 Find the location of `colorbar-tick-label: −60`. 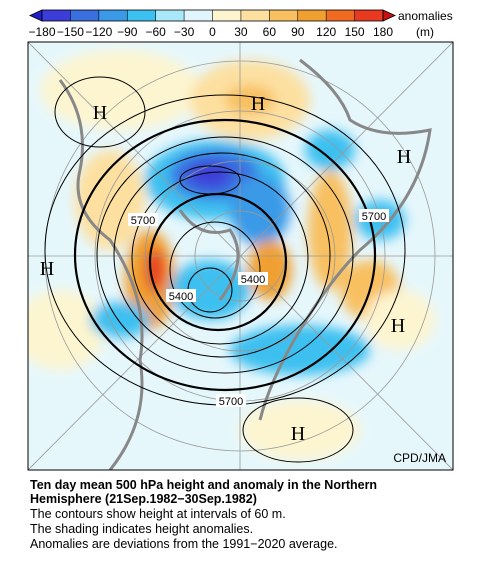

colorbar-tick-label: −60 is located at coordinates (155, 32).